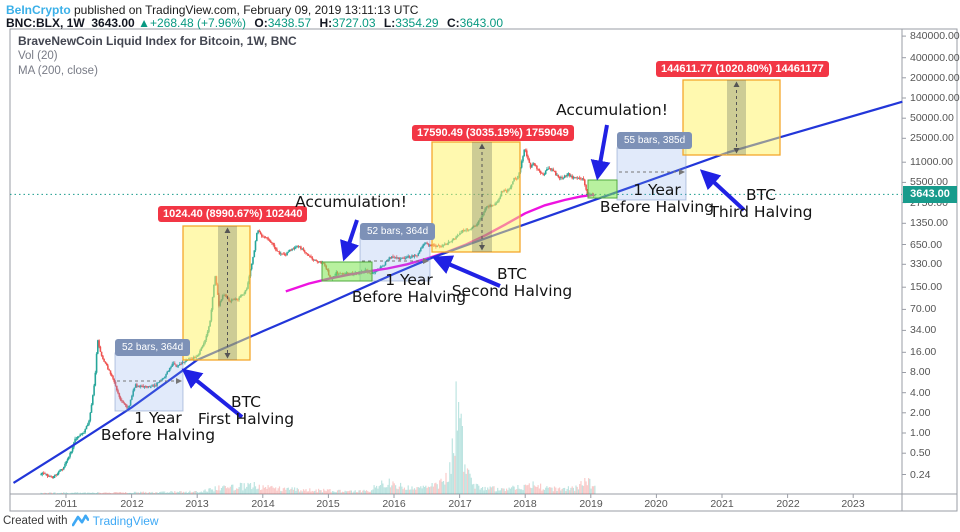  Describe the element at coordinates (198, 23) in the screenshot. I see `change-value: +268.48 (+7.96%)` at that location.